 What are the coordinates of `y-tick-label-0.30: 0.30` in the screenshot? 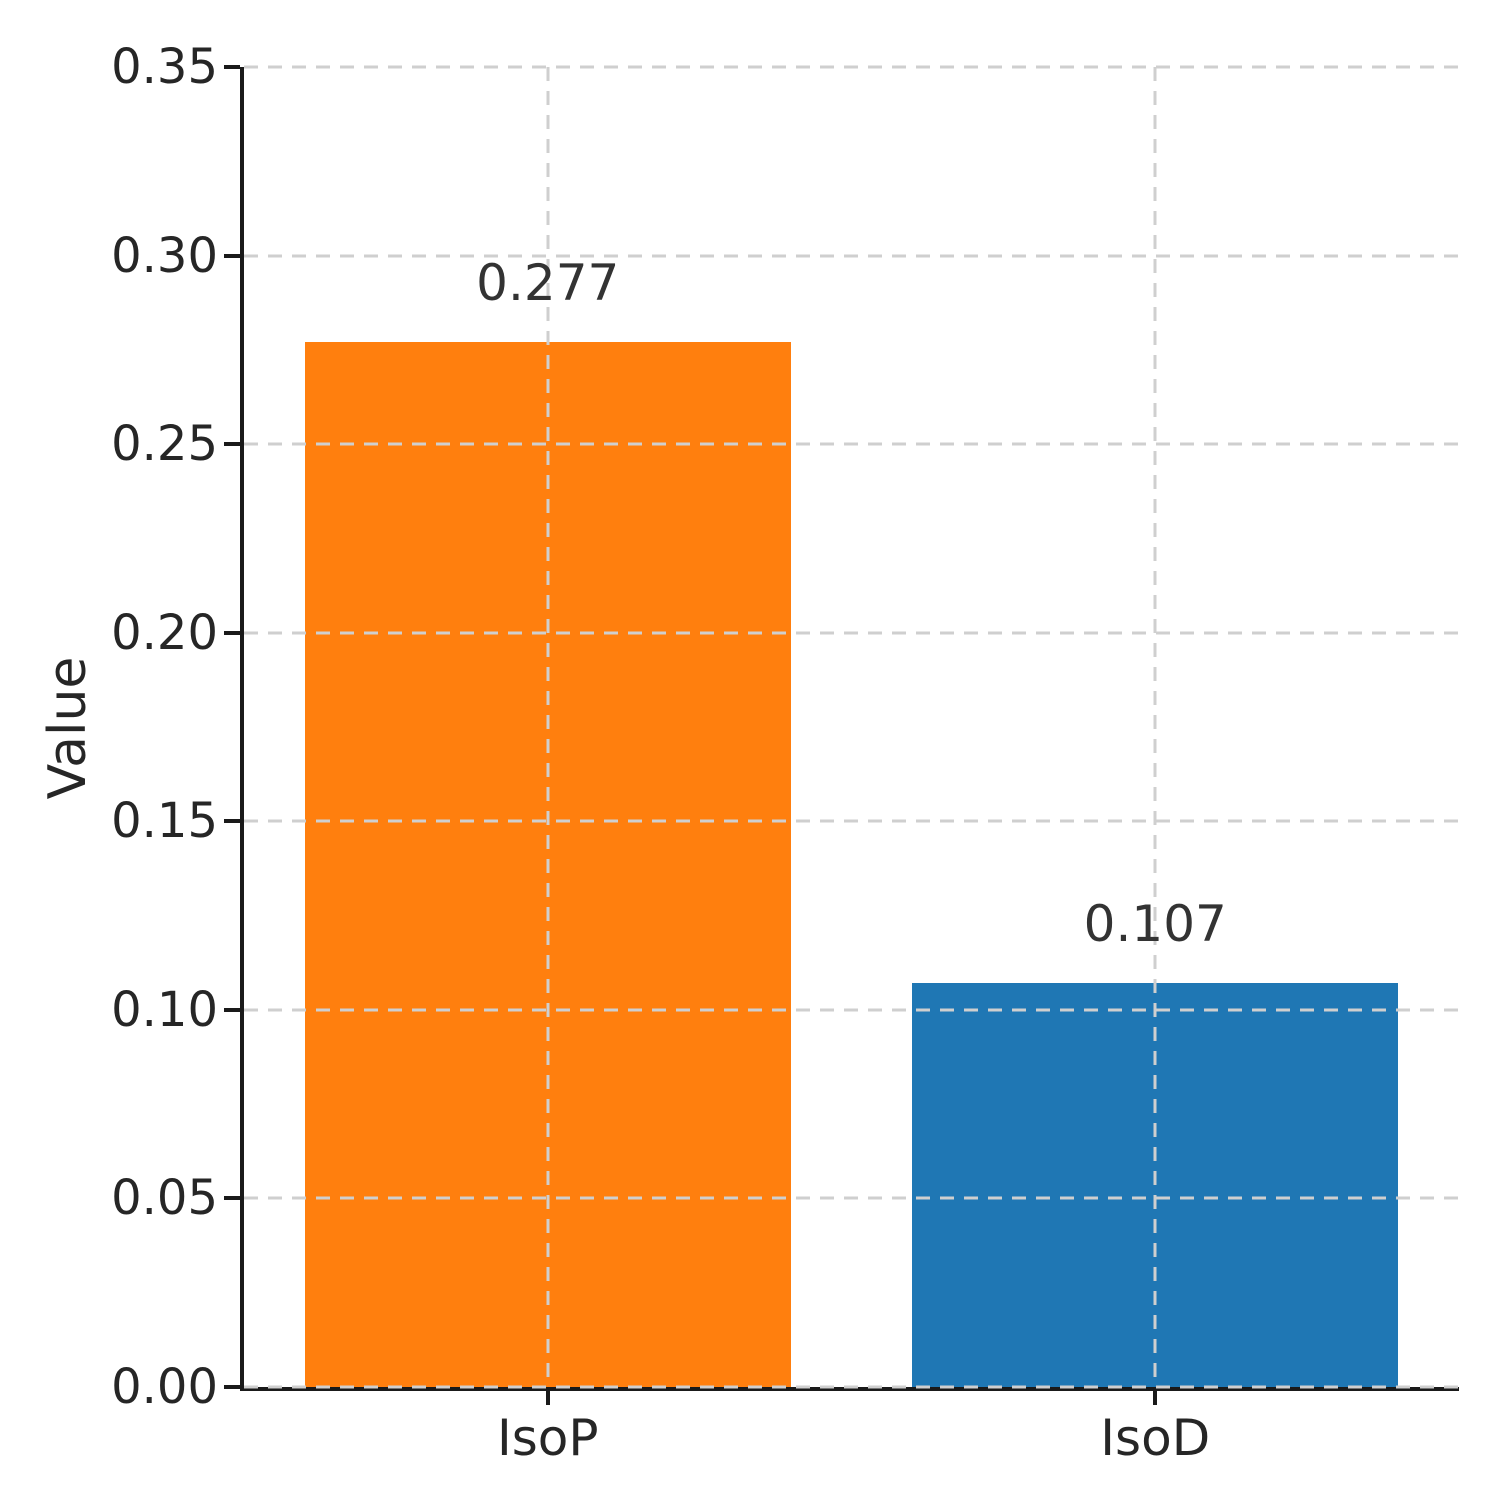 It's located at (164, 255).